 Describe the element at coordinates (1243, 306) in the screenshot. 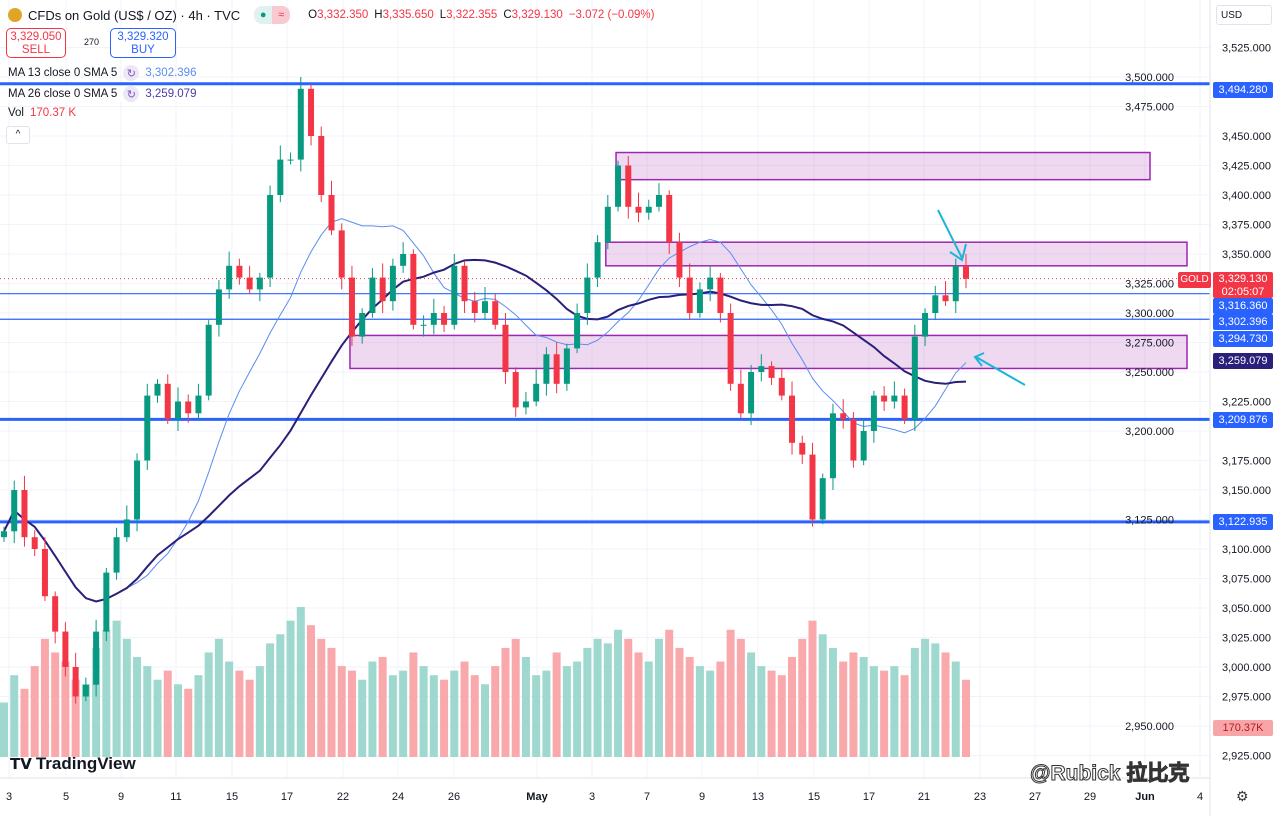

I see `level-tag: 3,316.360` at that location.